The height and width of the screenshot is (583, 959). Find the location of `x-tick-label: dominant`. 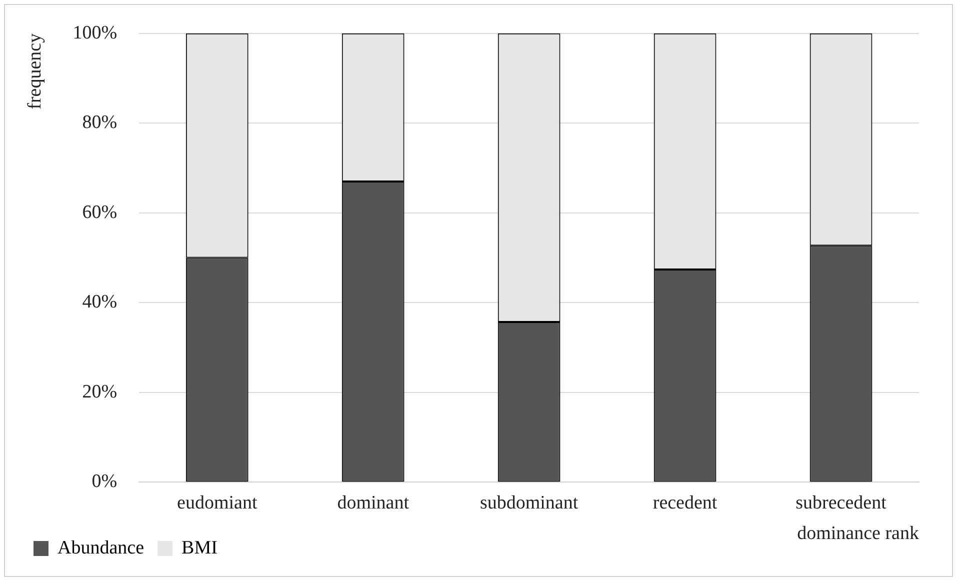

x-tick-label: dominant is located at coordinates (373, 503).